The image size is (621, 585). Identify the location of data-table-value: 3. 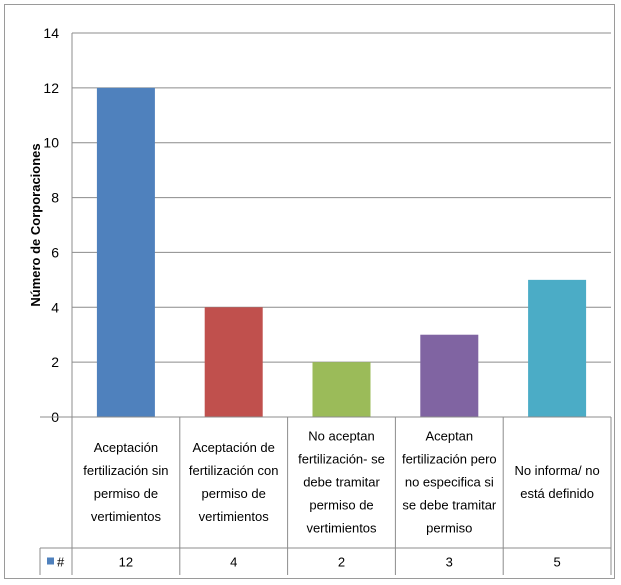
(449, 562).